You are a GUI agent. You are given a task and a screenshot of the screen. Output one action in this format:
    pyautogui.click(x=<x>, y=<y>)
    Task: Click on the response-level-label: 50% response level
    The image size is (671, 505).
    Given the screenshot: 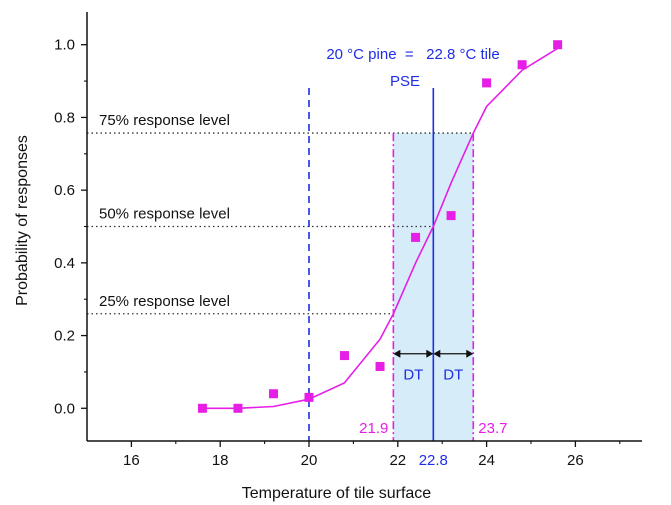 What is the action you would take?
    pyautogui.click(x=164, y=214)
    